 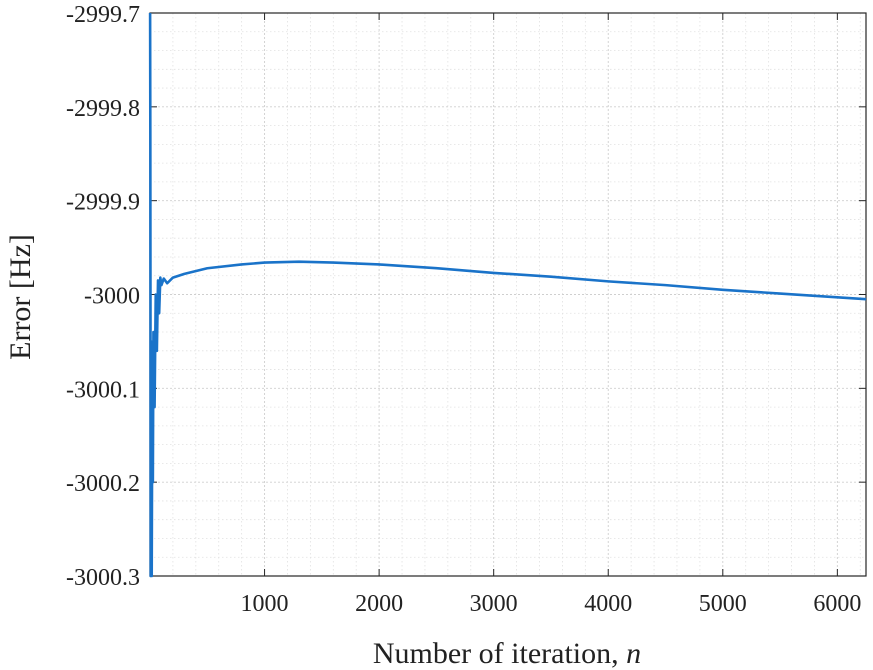 What do you see at coordinates (103, 484) in the screenshot?
I see `y-tick-label: -3000.2` at bounding box center [103, 484].